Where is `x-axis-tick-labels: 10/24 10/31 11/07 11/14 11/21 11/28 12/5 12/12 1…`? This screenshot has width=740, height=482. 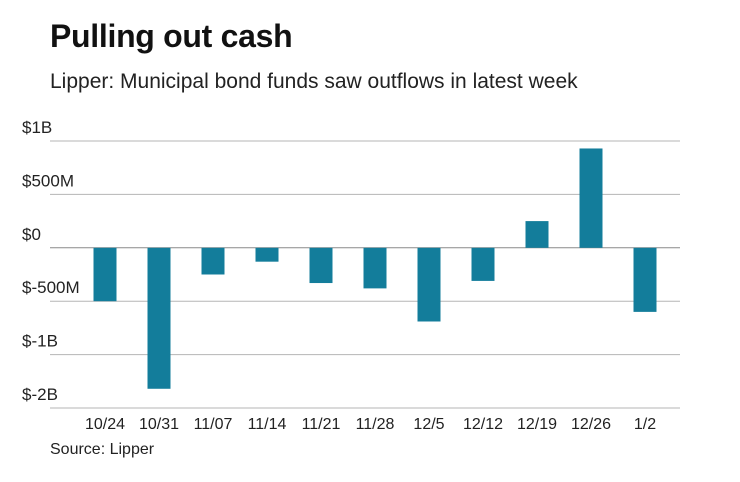 x-axis-tick-labels: 10/24 10/31 11/07 11/14 11/21 11/28 12/5 12/12 1… is located at coordinates (370, 424).